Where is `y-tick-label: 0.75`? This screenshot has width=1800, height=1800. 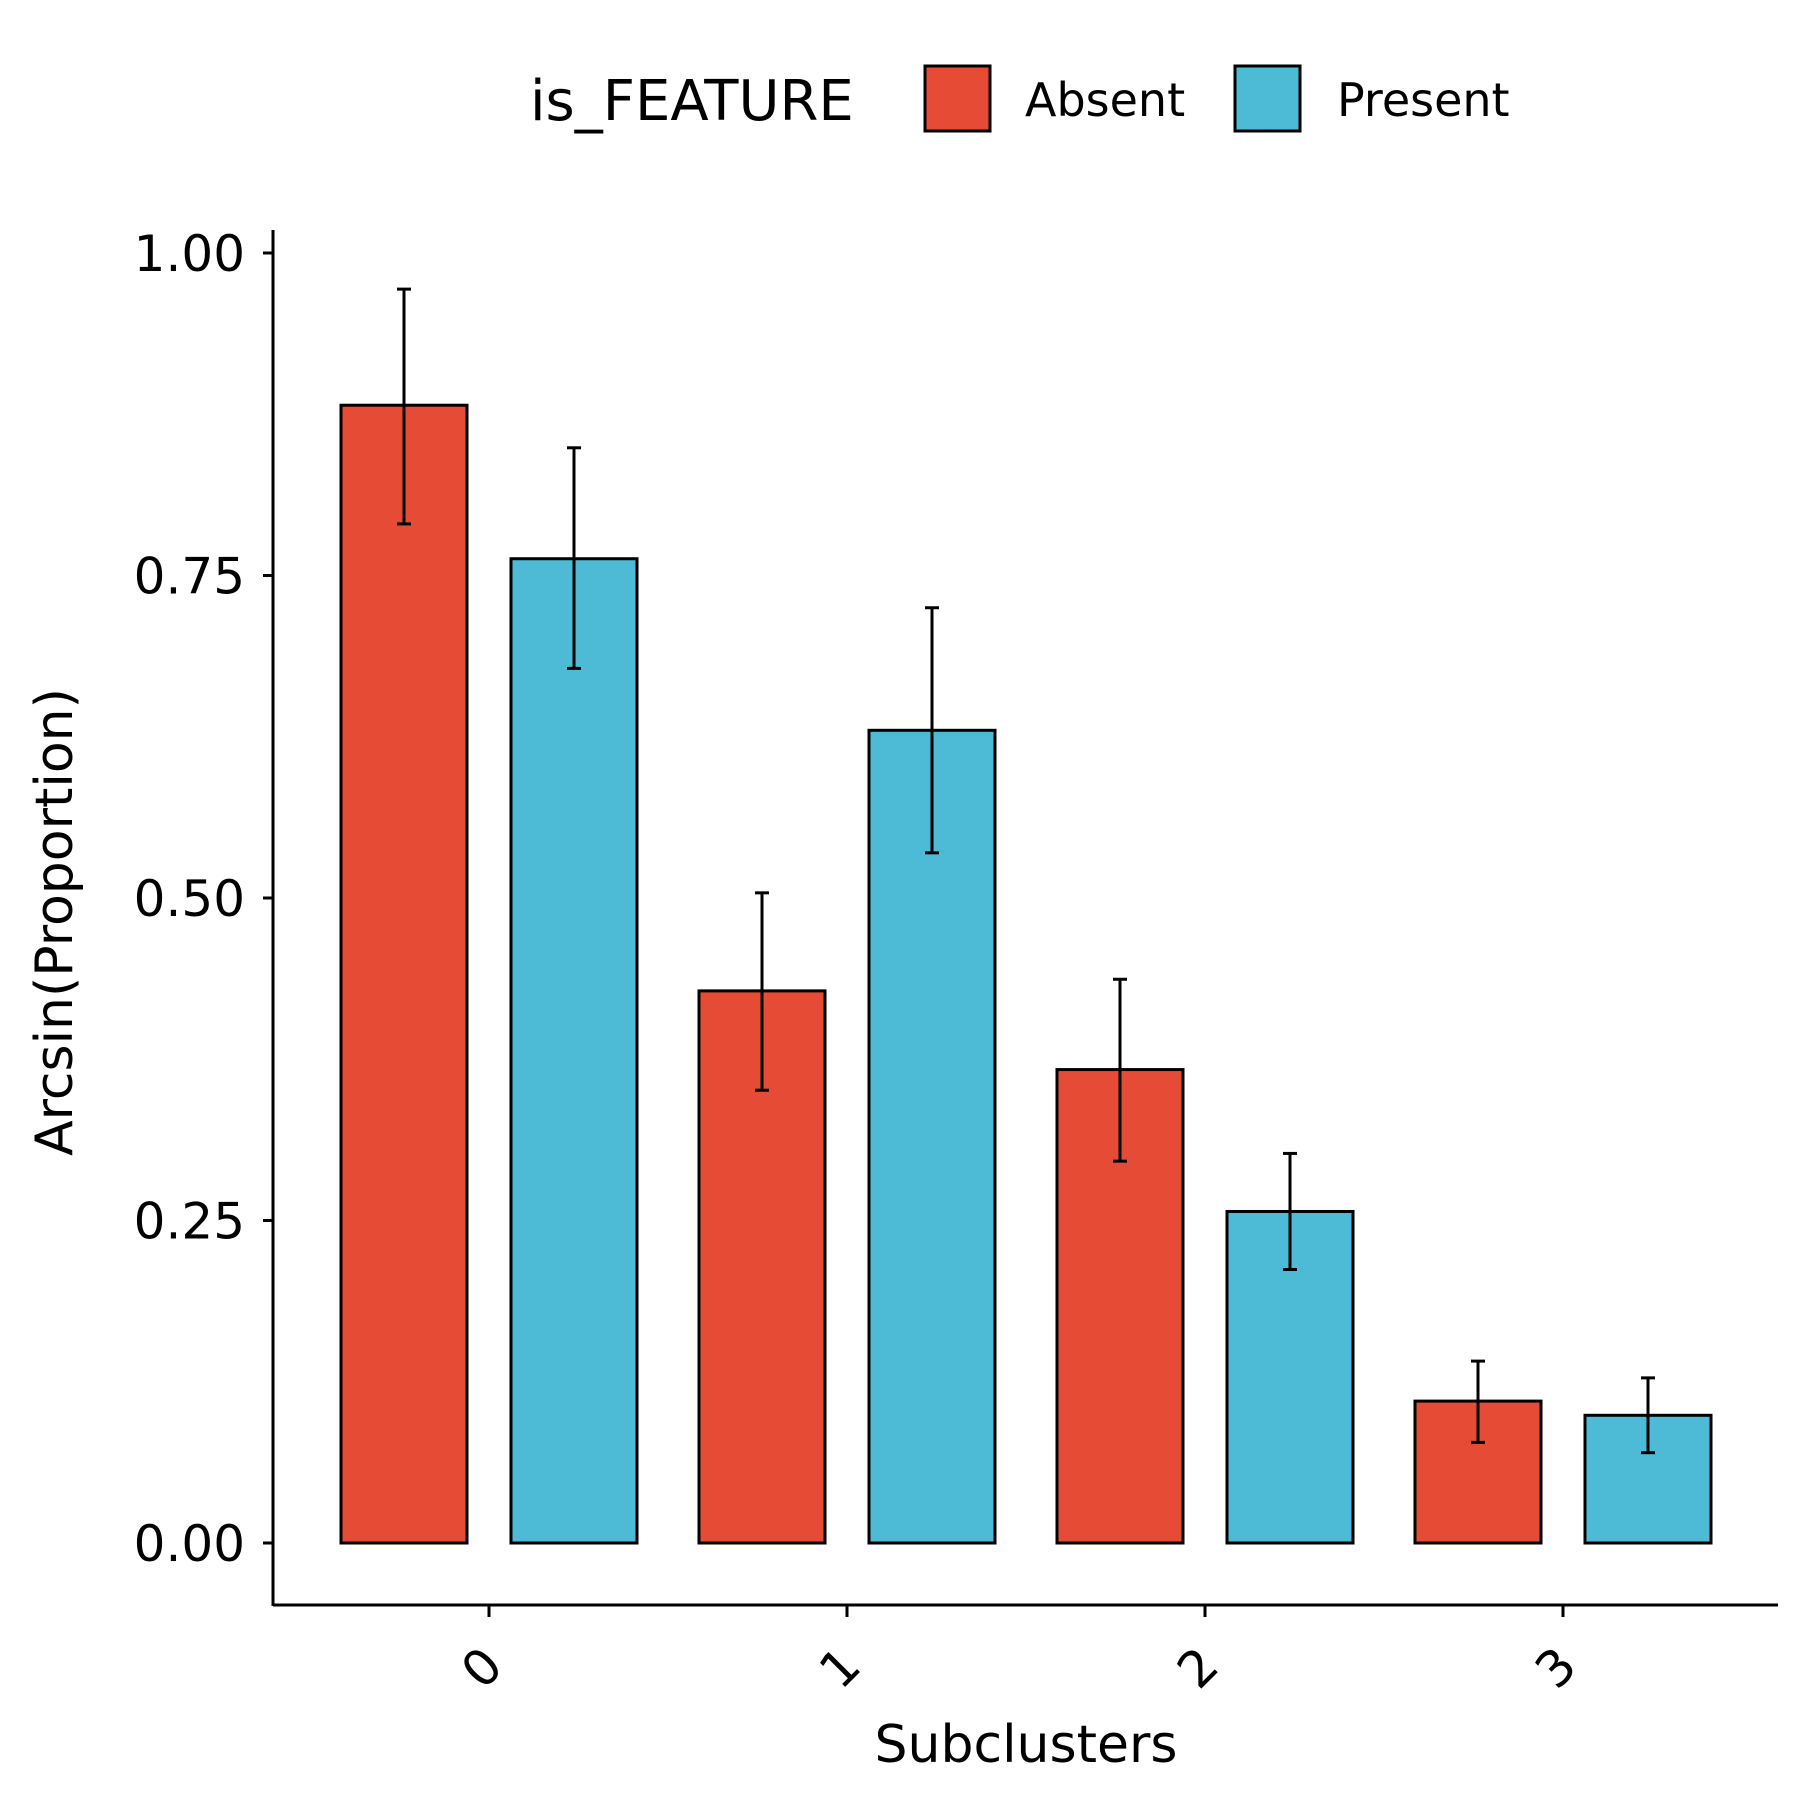 y-tick-label: 0.75 is located at coordinates (189, 577).